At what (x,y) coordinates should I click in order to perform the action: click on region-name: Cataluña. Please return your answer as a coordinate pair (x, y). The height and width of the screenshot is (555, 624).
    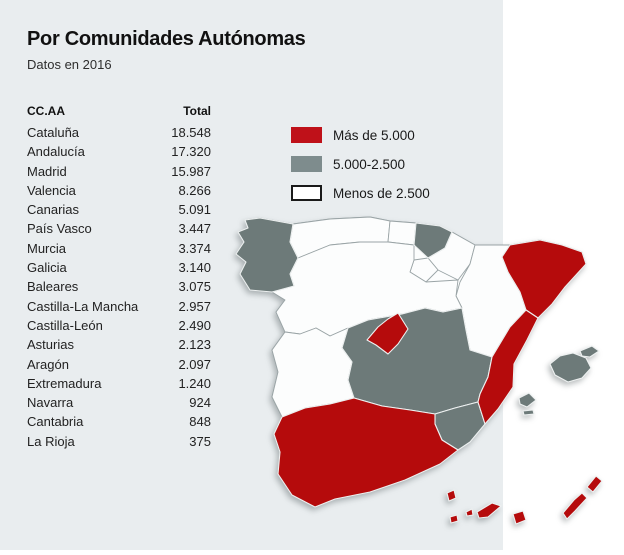
    Looking at the image, I should click on (53, 132).